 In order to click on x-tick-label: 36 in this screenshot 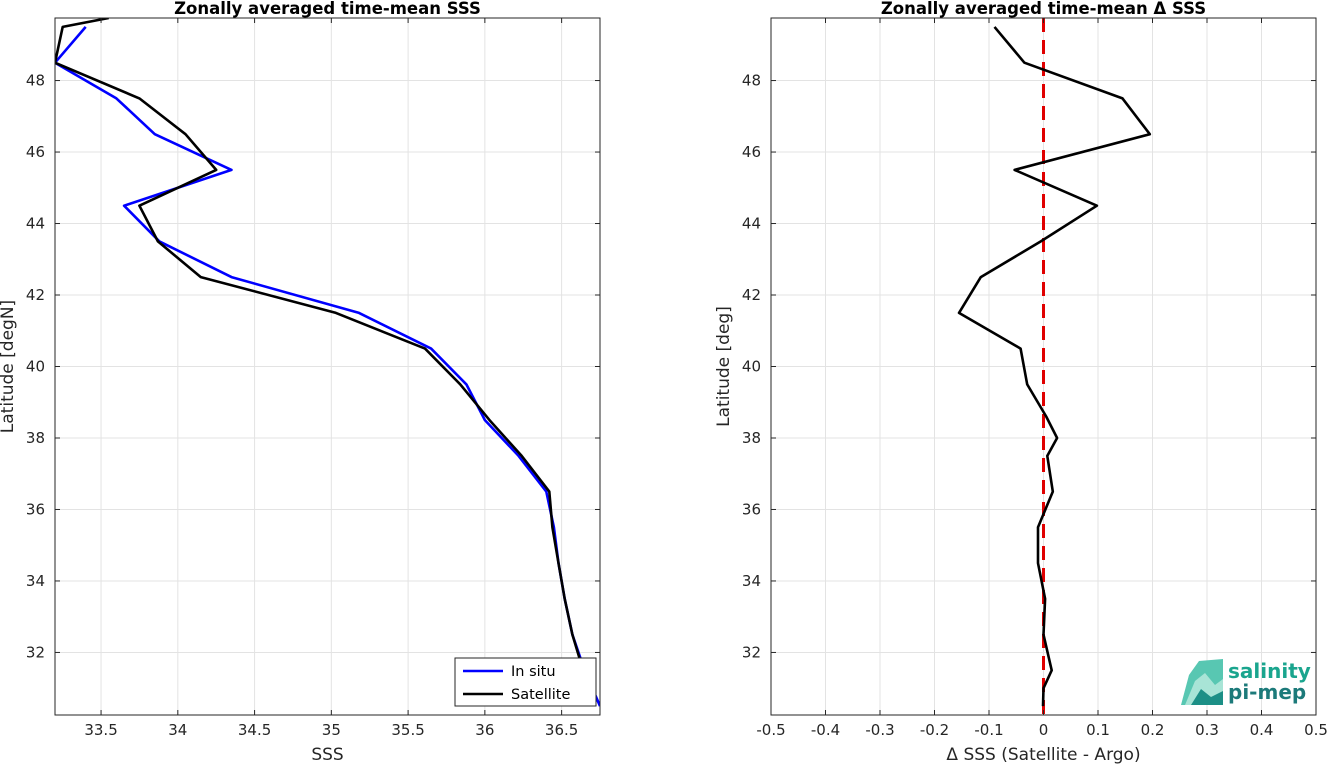, I will do `click(484, 730)`.